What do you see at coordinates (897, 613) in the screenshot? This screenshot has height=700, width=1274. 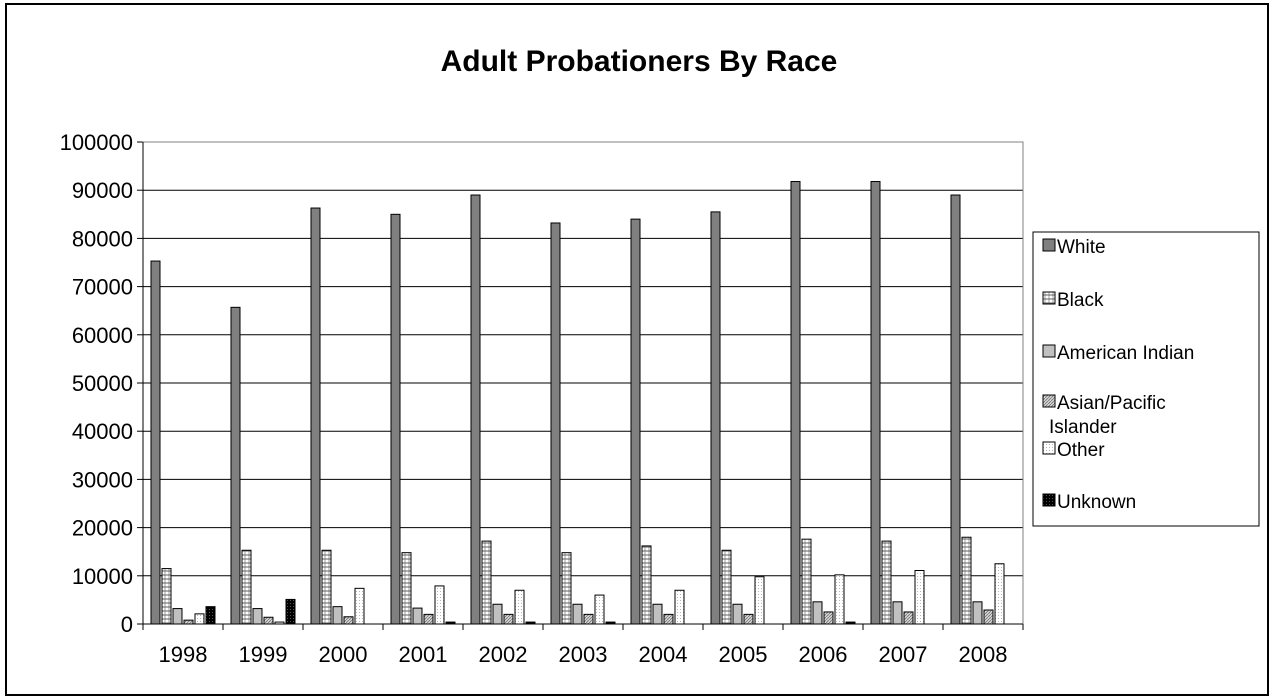 I see `bar-american-indian-2007` at bounding box center [897, 613].